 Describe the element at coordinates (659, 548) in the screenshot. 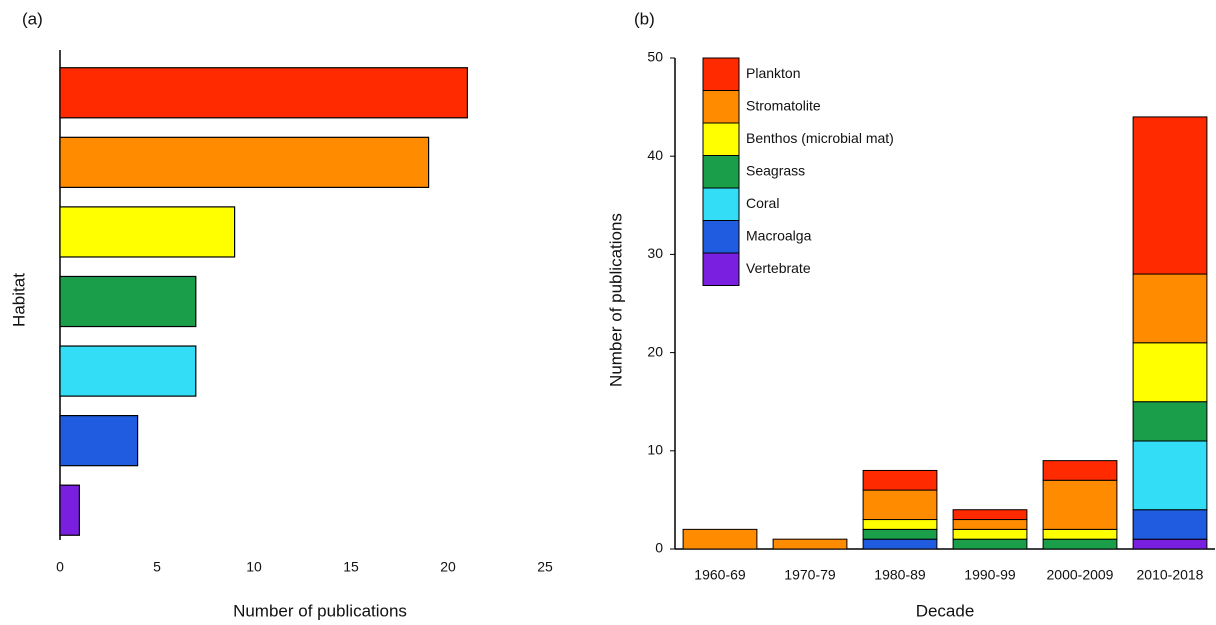

I see `y-tick-label: 0` at that location.